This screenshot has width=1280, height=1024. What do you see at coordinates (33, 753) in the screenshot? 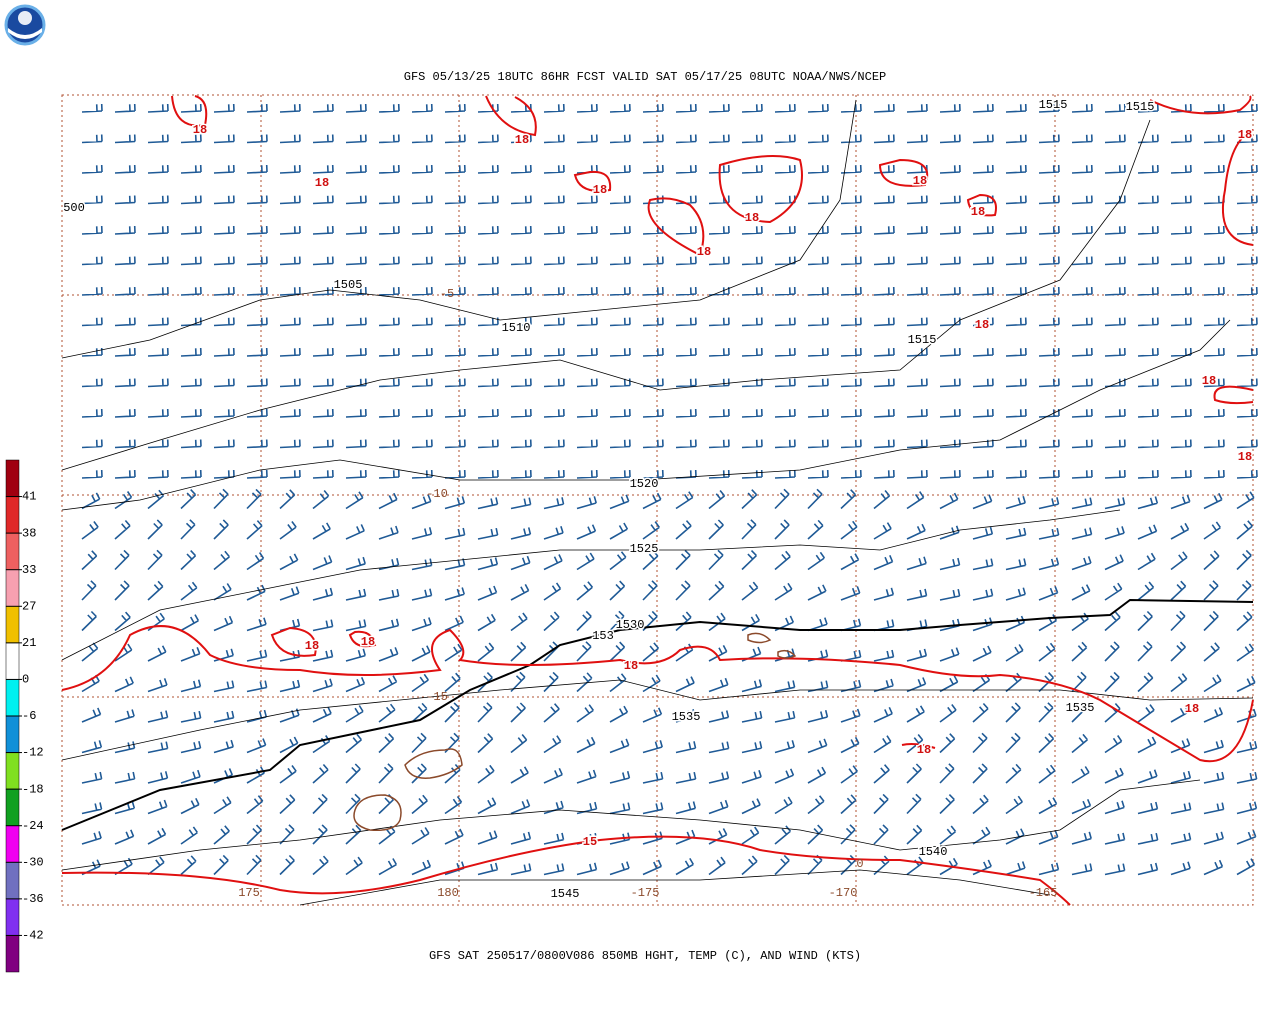
I see `colorbar-label: -12` at bounding box center [33, 753].